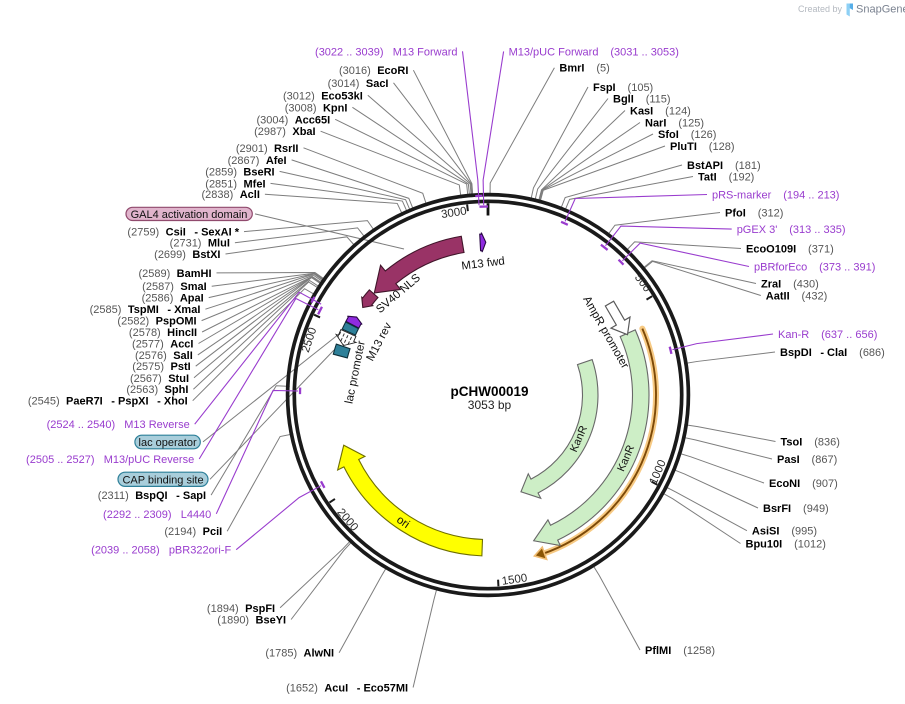 This screenshot has height=704, width=905. I want to click on svg-text: AatII (432), so click(796, 297).